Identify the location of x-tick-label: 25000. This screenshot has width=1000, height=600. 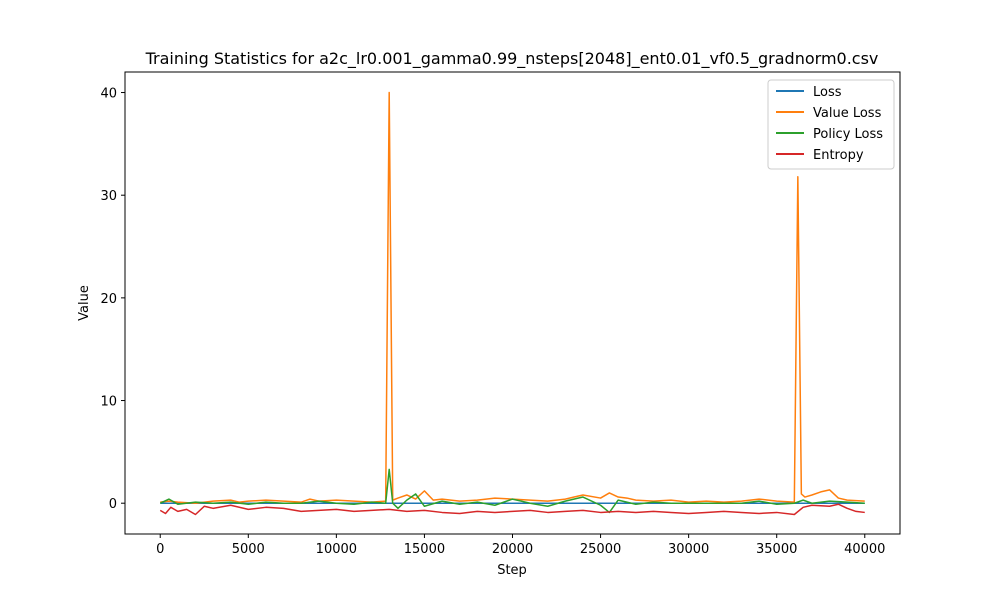
(600, 549).